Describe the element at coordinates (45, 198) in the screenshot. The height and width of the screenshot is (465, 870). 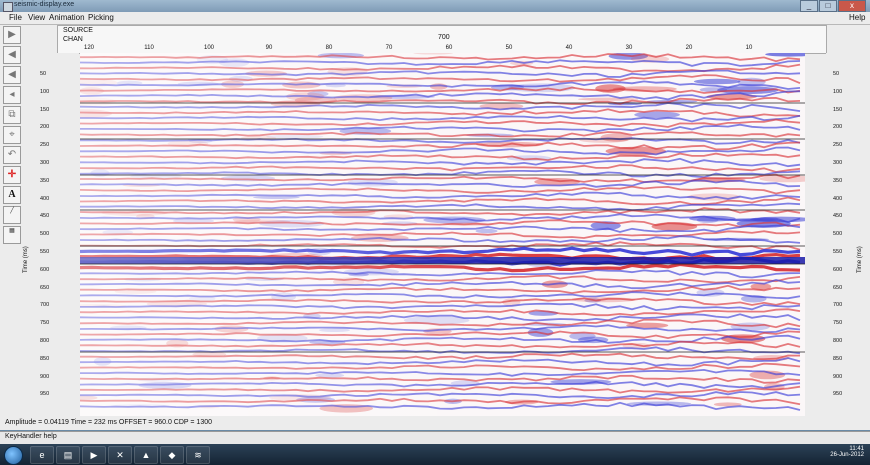
I see `y-tick-left: 400` at that location.